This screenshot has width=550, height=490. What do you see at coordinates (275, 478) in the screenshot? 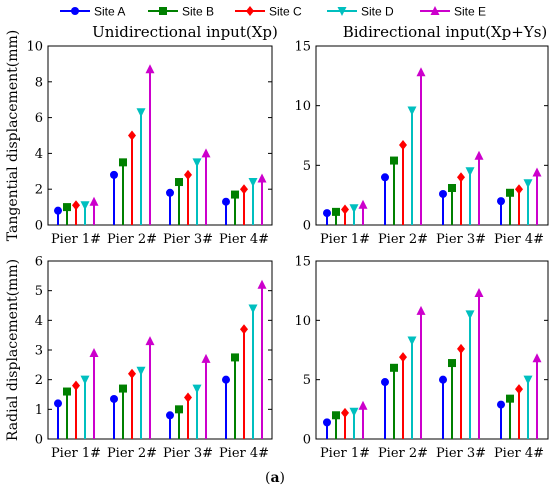
I see `figure-caption: (a)` at bounding box center [275, 478].